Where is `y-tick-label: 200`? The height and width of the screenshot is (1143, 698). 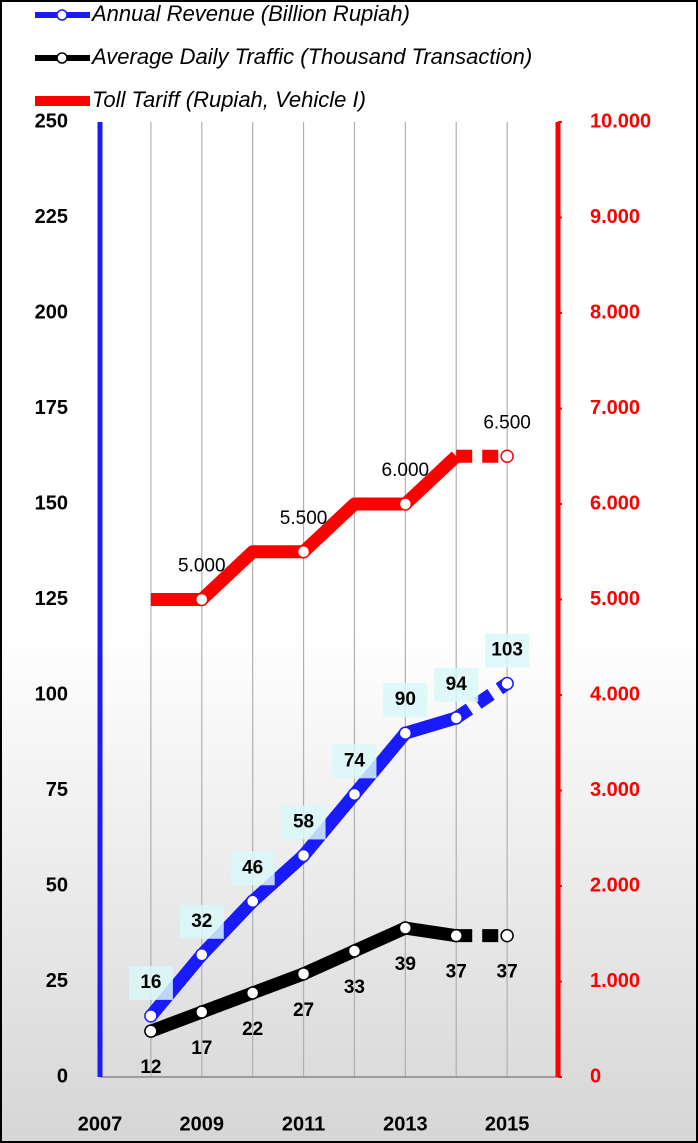 y-tick-label: 200 is located at coordinates (51, 312).